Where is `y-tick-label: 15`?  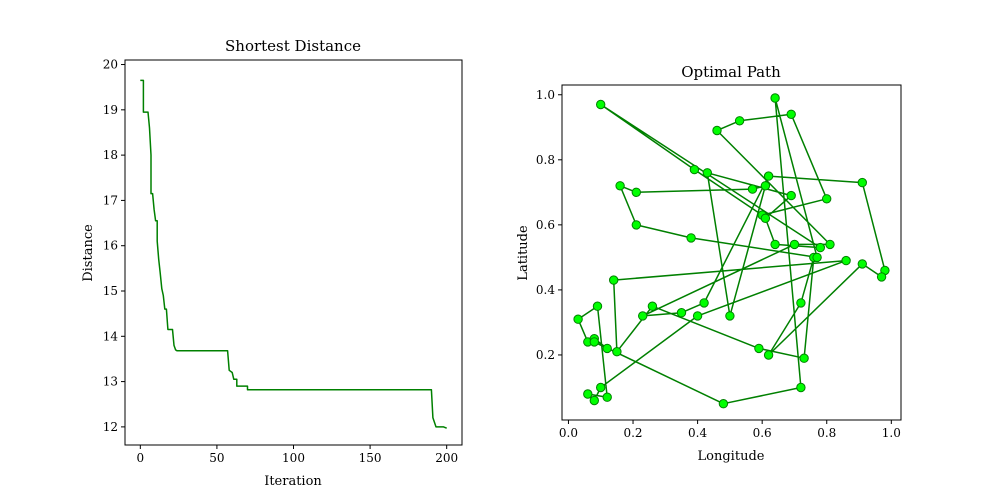
y-tick-label: 15 is located at coordinates (110, 291).